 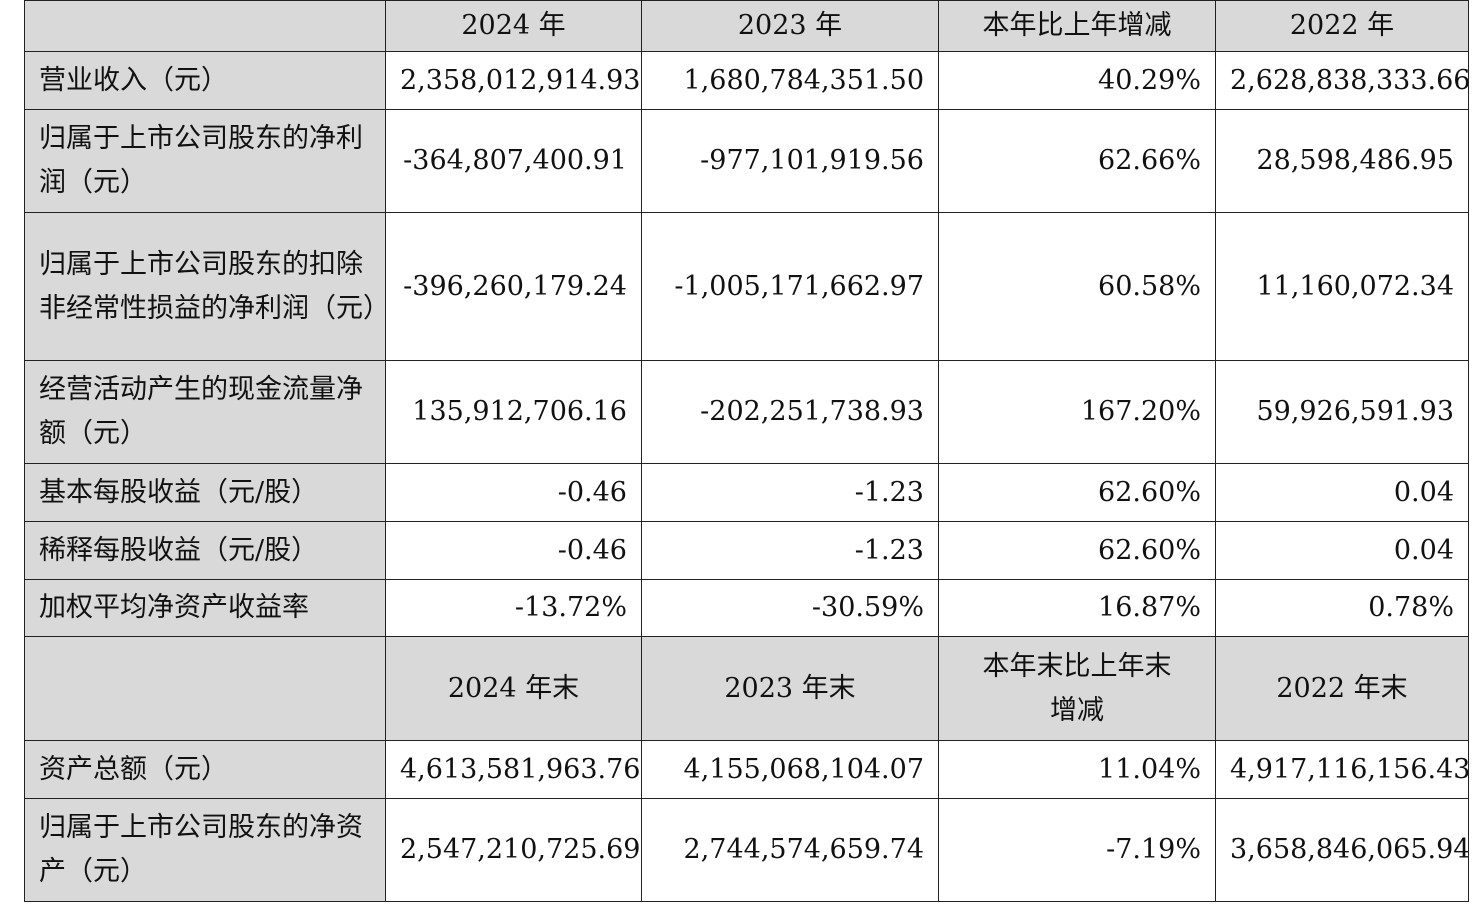 What do you see at coordinates (790, 769) in the screenshot?
I see `cell-value: 4,155,068,104.07` at bounding box center [790, 769].